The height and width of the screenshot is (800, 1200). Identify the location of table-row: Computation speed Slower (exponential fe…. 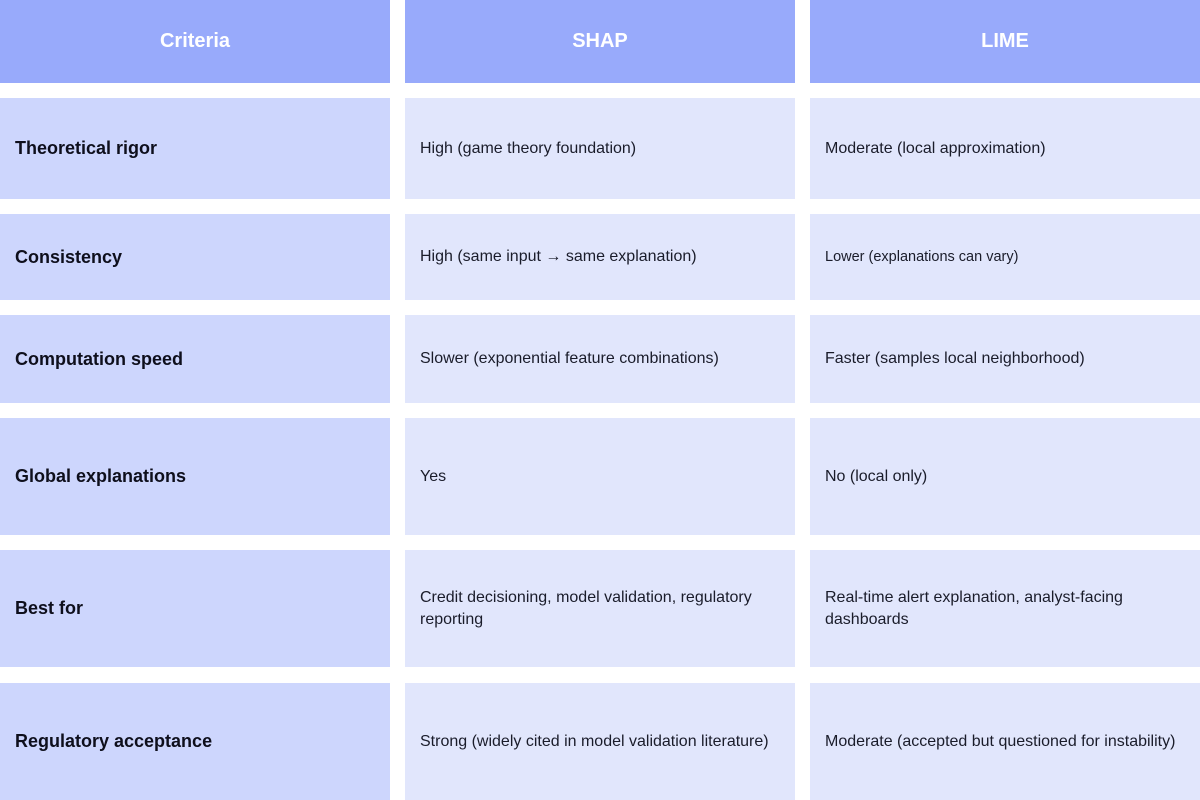
(600, 359).